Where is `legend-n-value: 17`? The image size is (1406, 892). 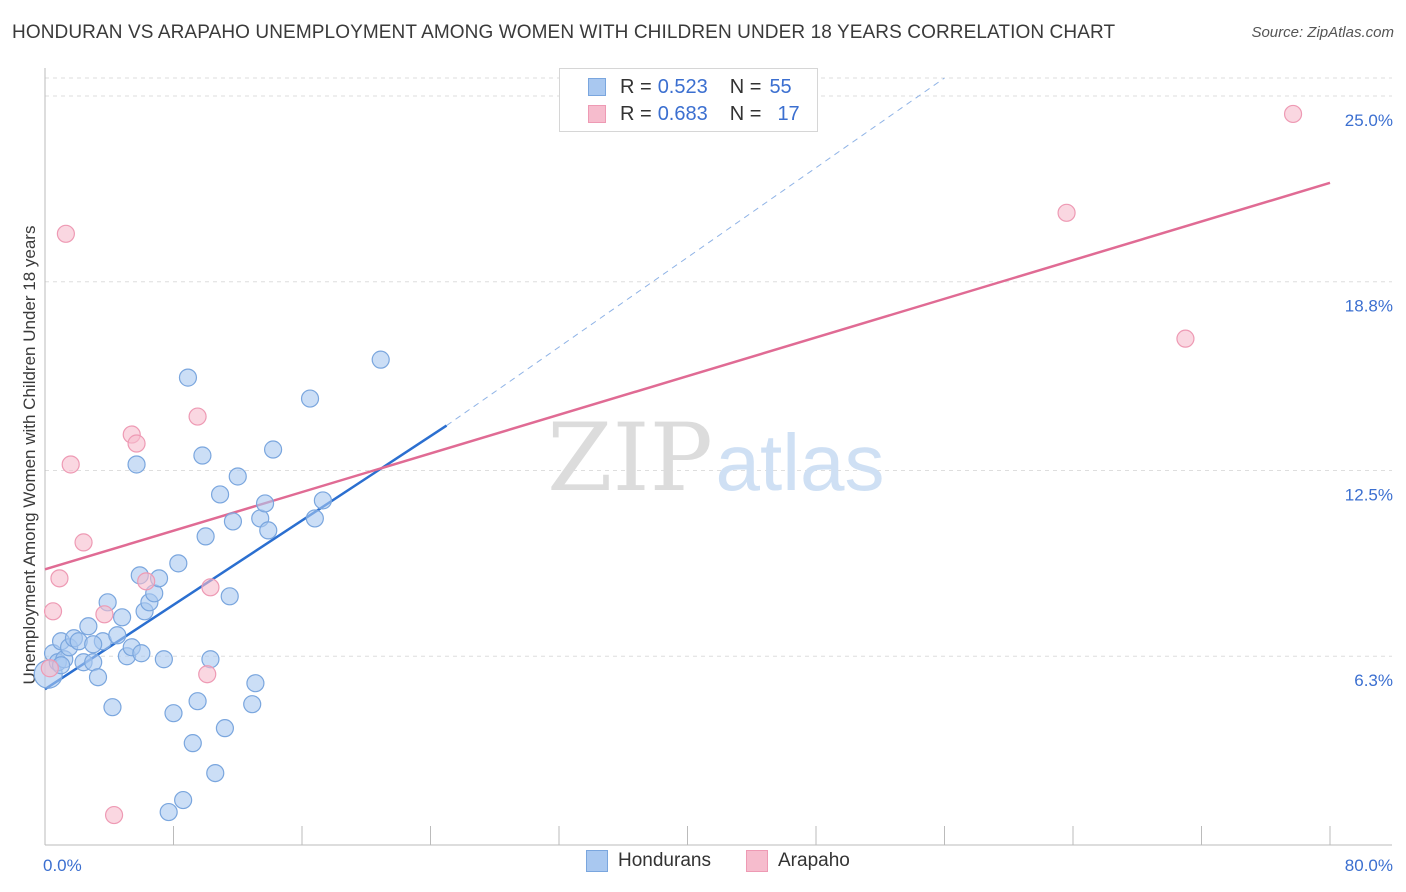 legend-n-value: 17 is located at coordinates (788, 113).